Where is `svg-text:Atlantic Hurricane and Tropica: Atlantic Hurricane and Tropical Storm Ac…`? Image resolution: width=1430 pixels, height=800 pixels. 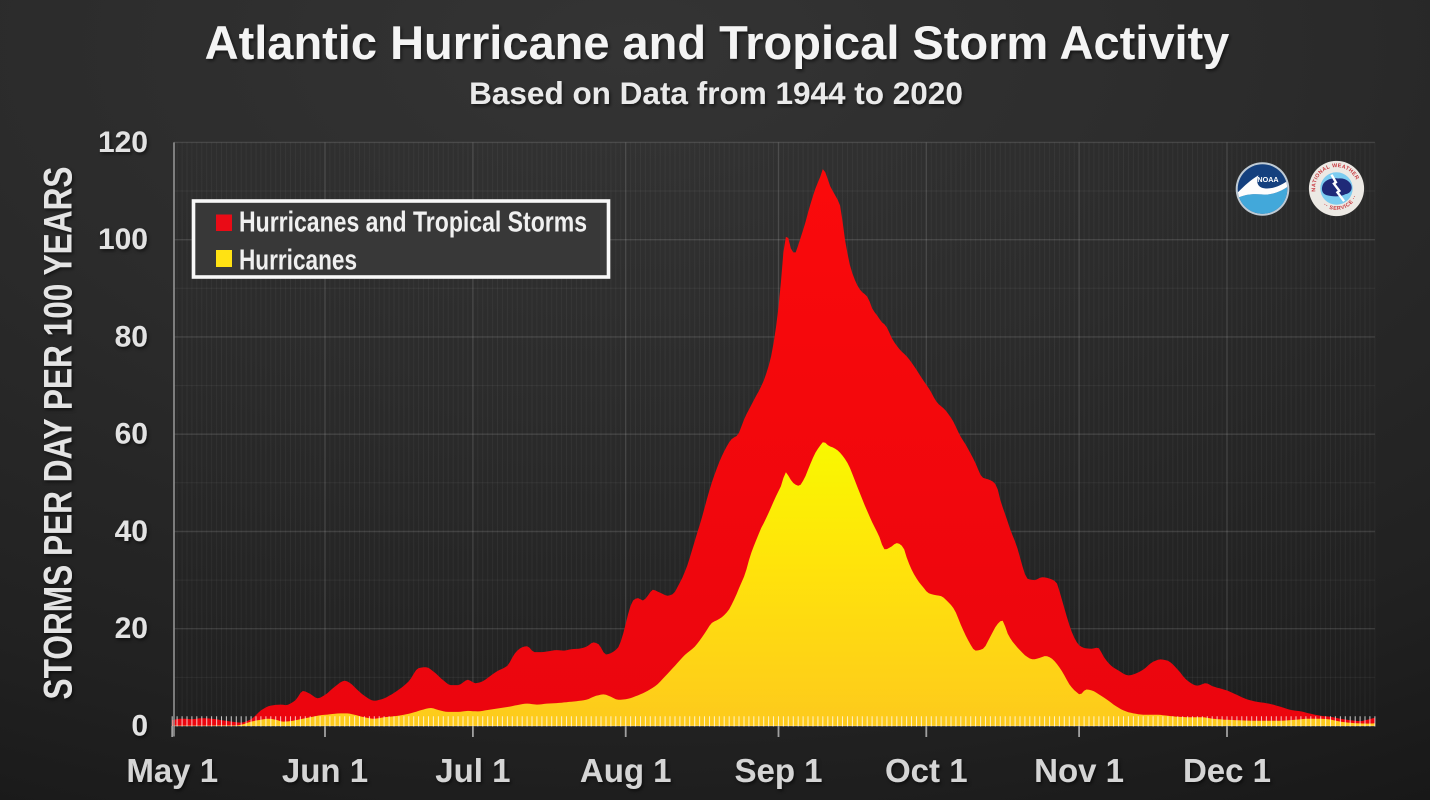 svg-text:Atlantic Hurricane and Tropica: Atlantic Hurricane and Tropical Storm Ac… is located at coordinates (717, 42).